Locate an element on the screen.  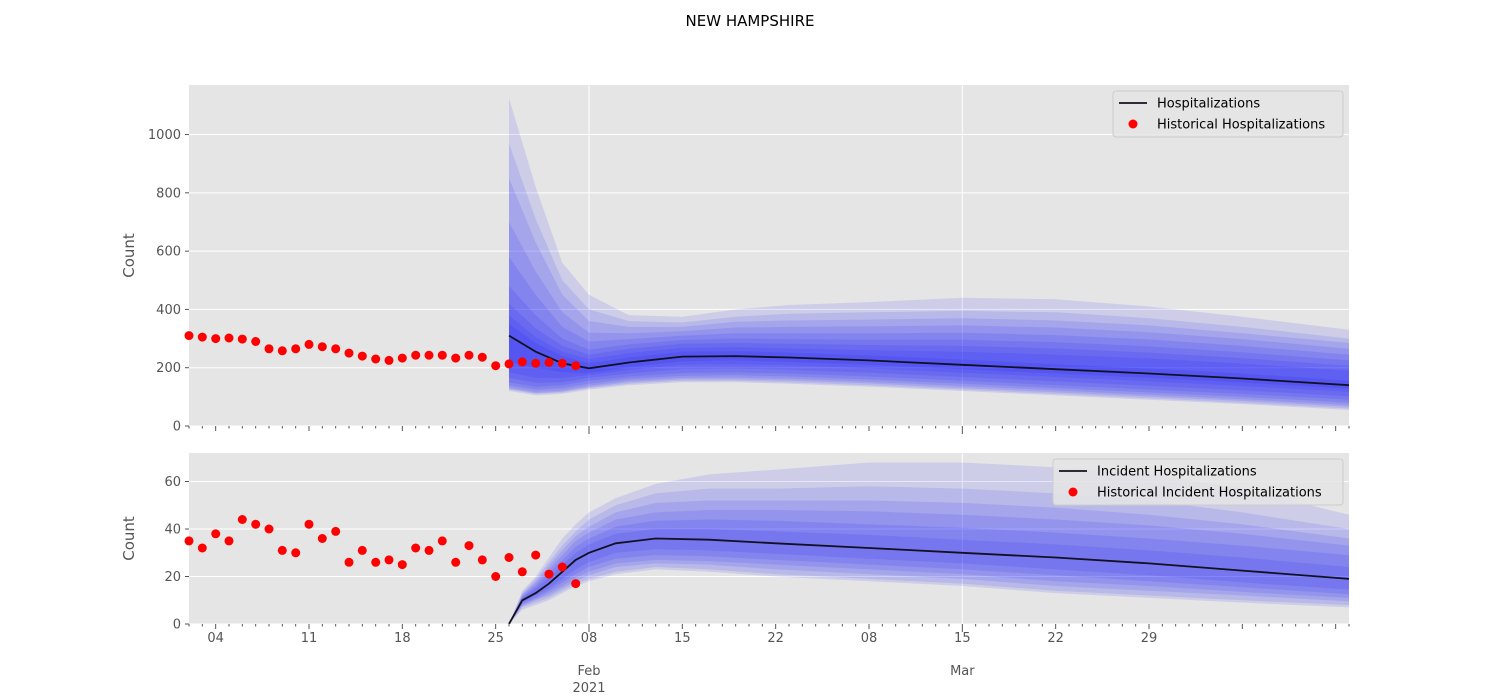
legend-marker-swatch is located at coordinates (1133, 124).